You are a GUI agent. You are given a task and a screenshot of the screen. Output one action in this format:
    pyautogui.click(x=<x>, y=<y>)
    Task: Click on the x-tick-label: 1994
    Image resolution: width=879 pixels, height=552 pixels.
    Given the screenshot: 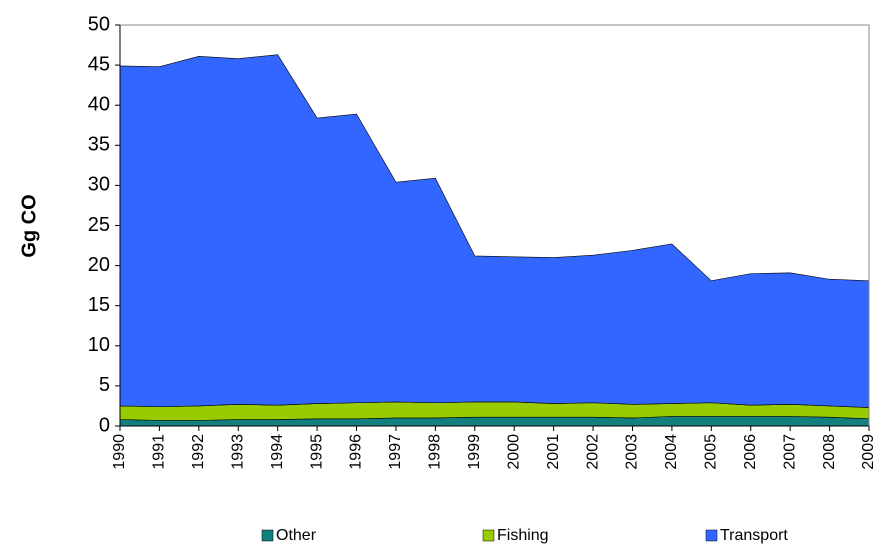 What is the action you would take?
    pyautogui.click(x=277, y=452)
    